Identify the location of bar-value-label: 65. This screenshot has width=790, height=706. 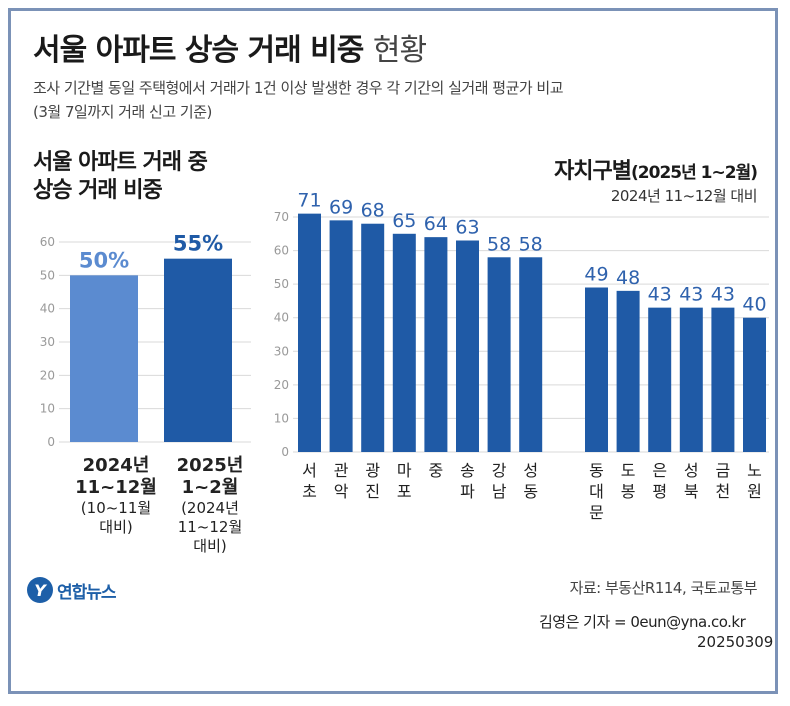
(404, 221).